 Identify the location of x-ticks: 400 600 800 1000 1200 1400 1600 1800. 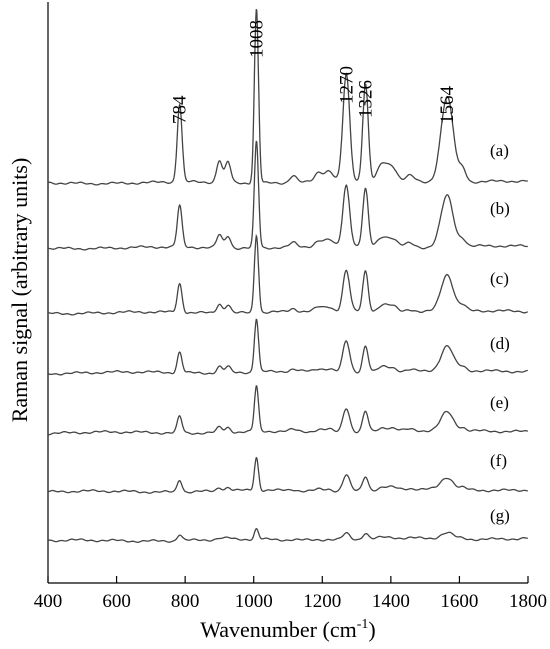
(290, 594).